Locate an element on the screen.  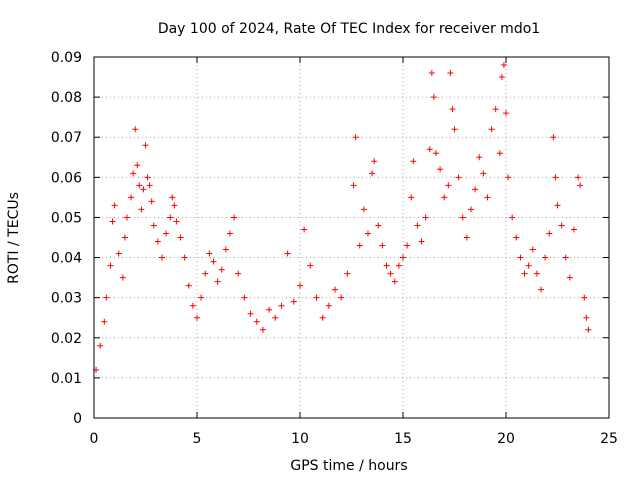
x-tick-label: 10 is located at coordinates (300, 439).